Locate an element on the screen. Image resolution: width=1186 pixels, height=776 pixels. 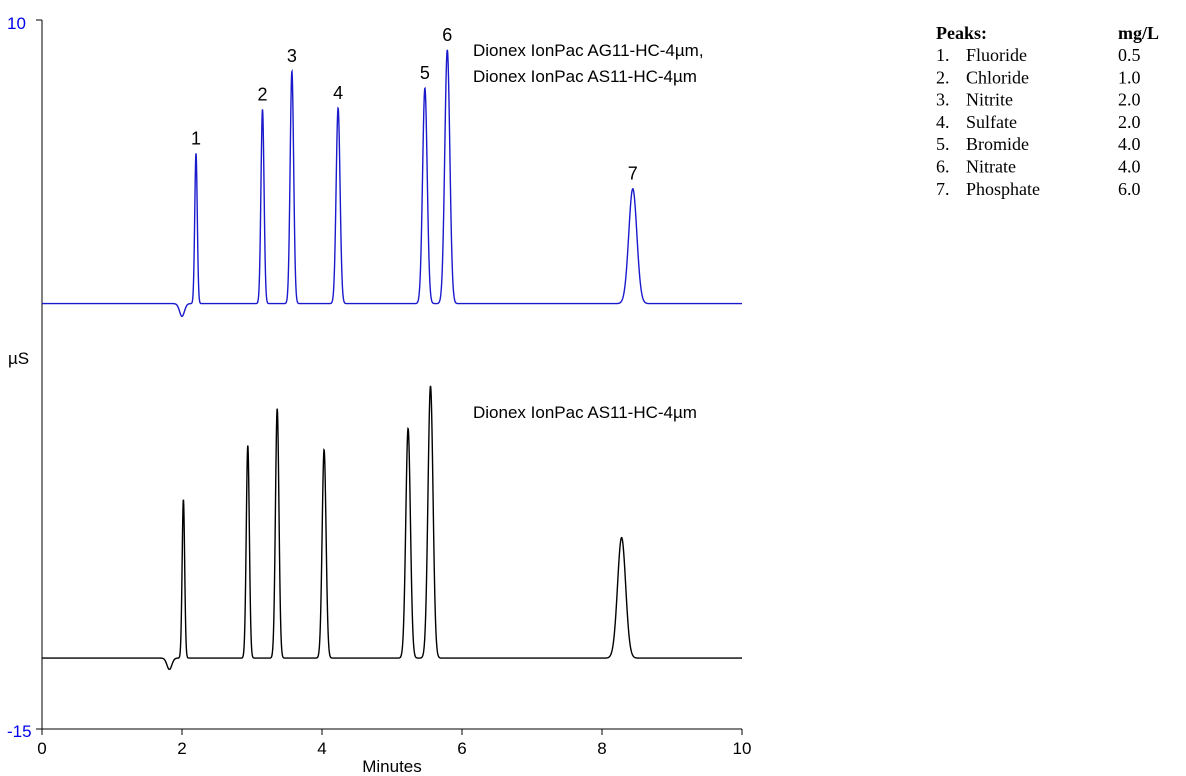
legend-row-number: 6. is located at coordinates (943, 167).